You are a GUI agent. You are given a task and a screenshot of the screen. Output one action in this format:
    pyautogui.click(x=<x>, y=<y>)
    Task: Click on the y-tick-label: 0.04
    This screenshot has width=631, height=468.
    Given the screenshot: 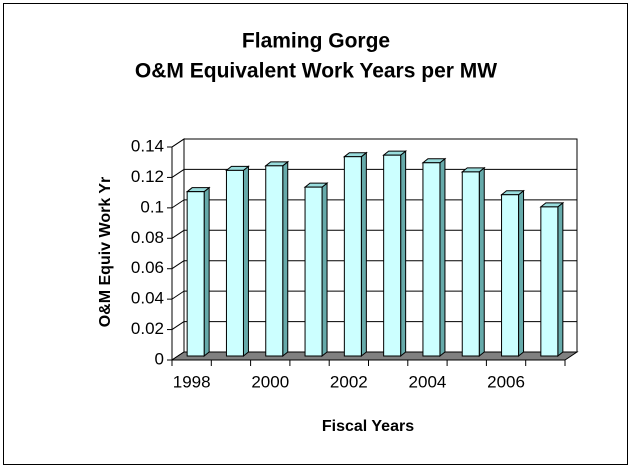 What is the action you would take?
    pyautogui.click(x=147, y=298)
    